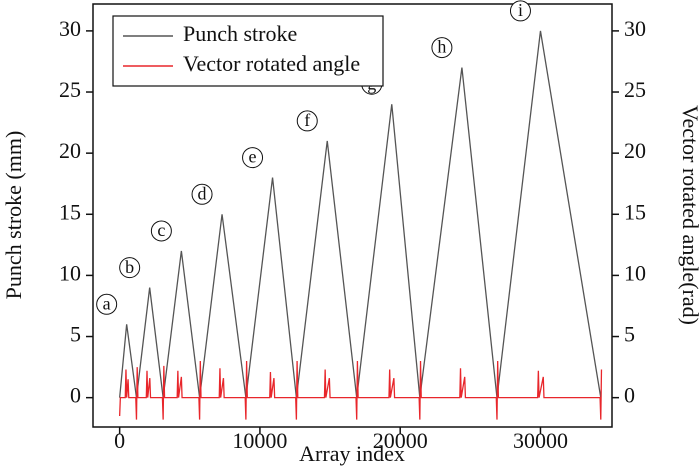  What do you see at coordinates (75, 395) in the screenshot?
I see `y-tick-label: 0` at bounding box center [75, 395].